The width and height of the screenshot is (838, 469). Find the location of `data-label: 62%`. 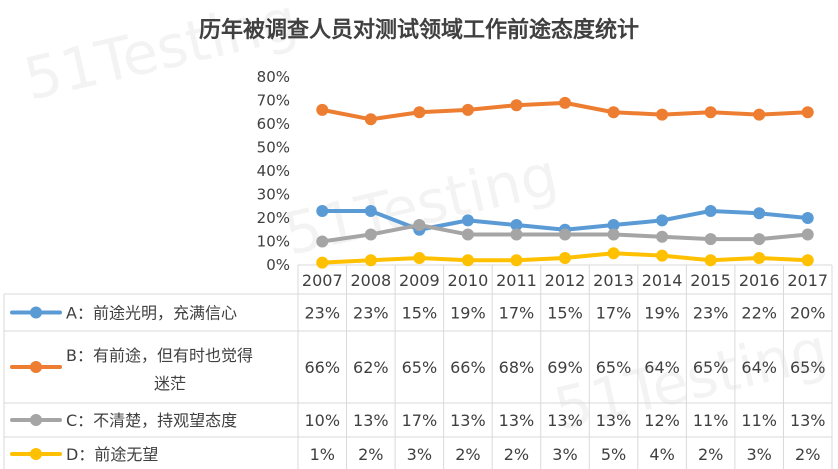

data-label: 62% is located at coordinates (371, 367).